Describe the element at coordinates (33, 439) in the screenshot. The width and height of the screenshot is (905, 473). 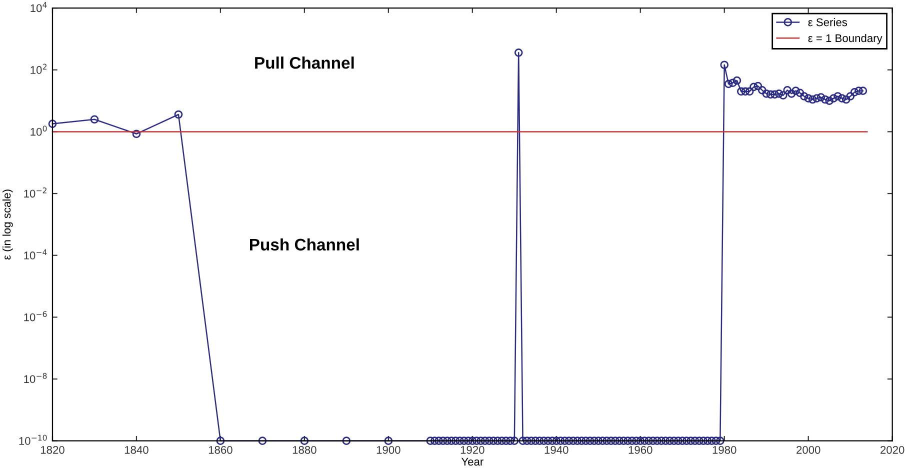
I see `y-tick-label: 10$^{−10}$` at that location.